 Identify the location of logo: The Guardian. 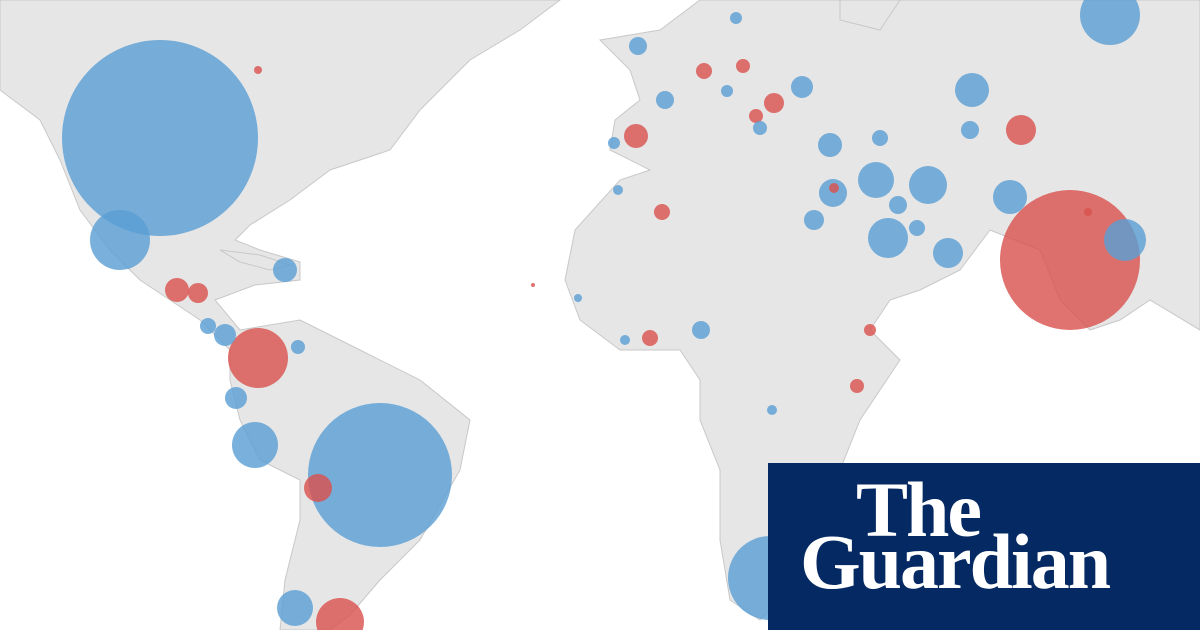
(984, 546).